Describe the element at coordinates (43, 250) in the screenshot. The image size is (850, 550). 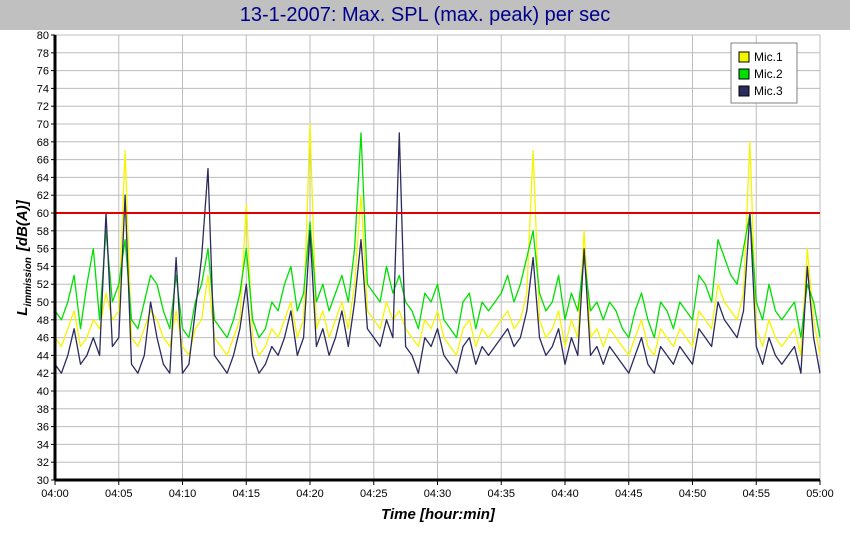
I see `y-tick-label: 56` at that location.